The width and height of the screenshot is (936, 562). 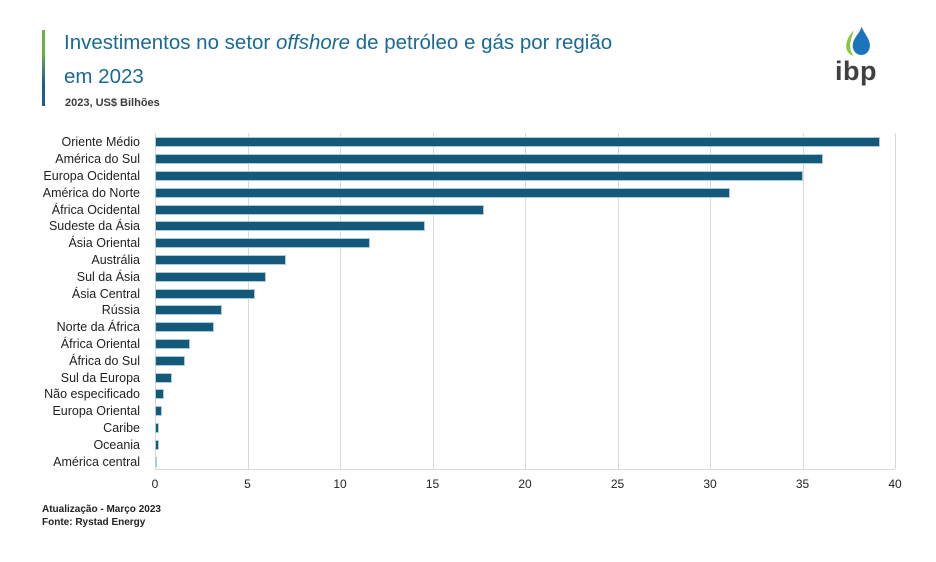 I want to click on category-label: Ásia Central, so click(x=105, y=293).